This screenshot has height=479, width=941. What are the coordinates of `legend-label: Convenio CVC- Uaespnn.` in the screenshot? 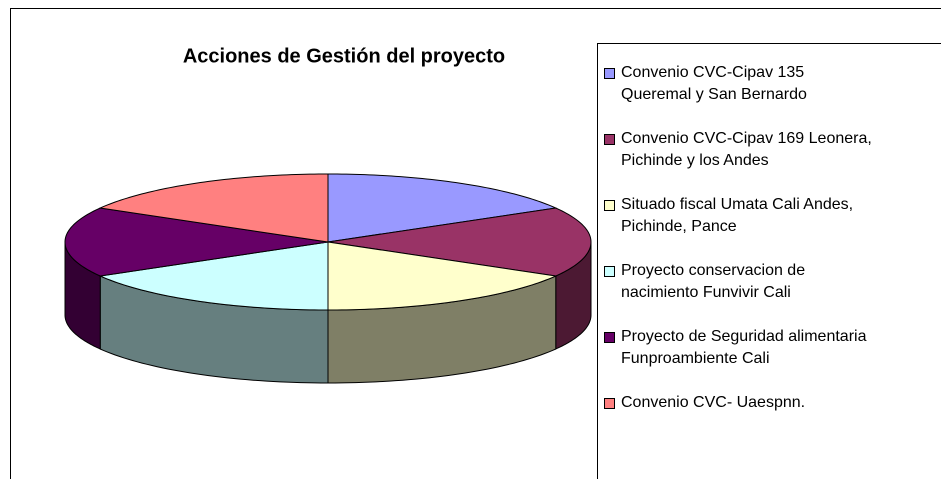 It's located at (713, 402).